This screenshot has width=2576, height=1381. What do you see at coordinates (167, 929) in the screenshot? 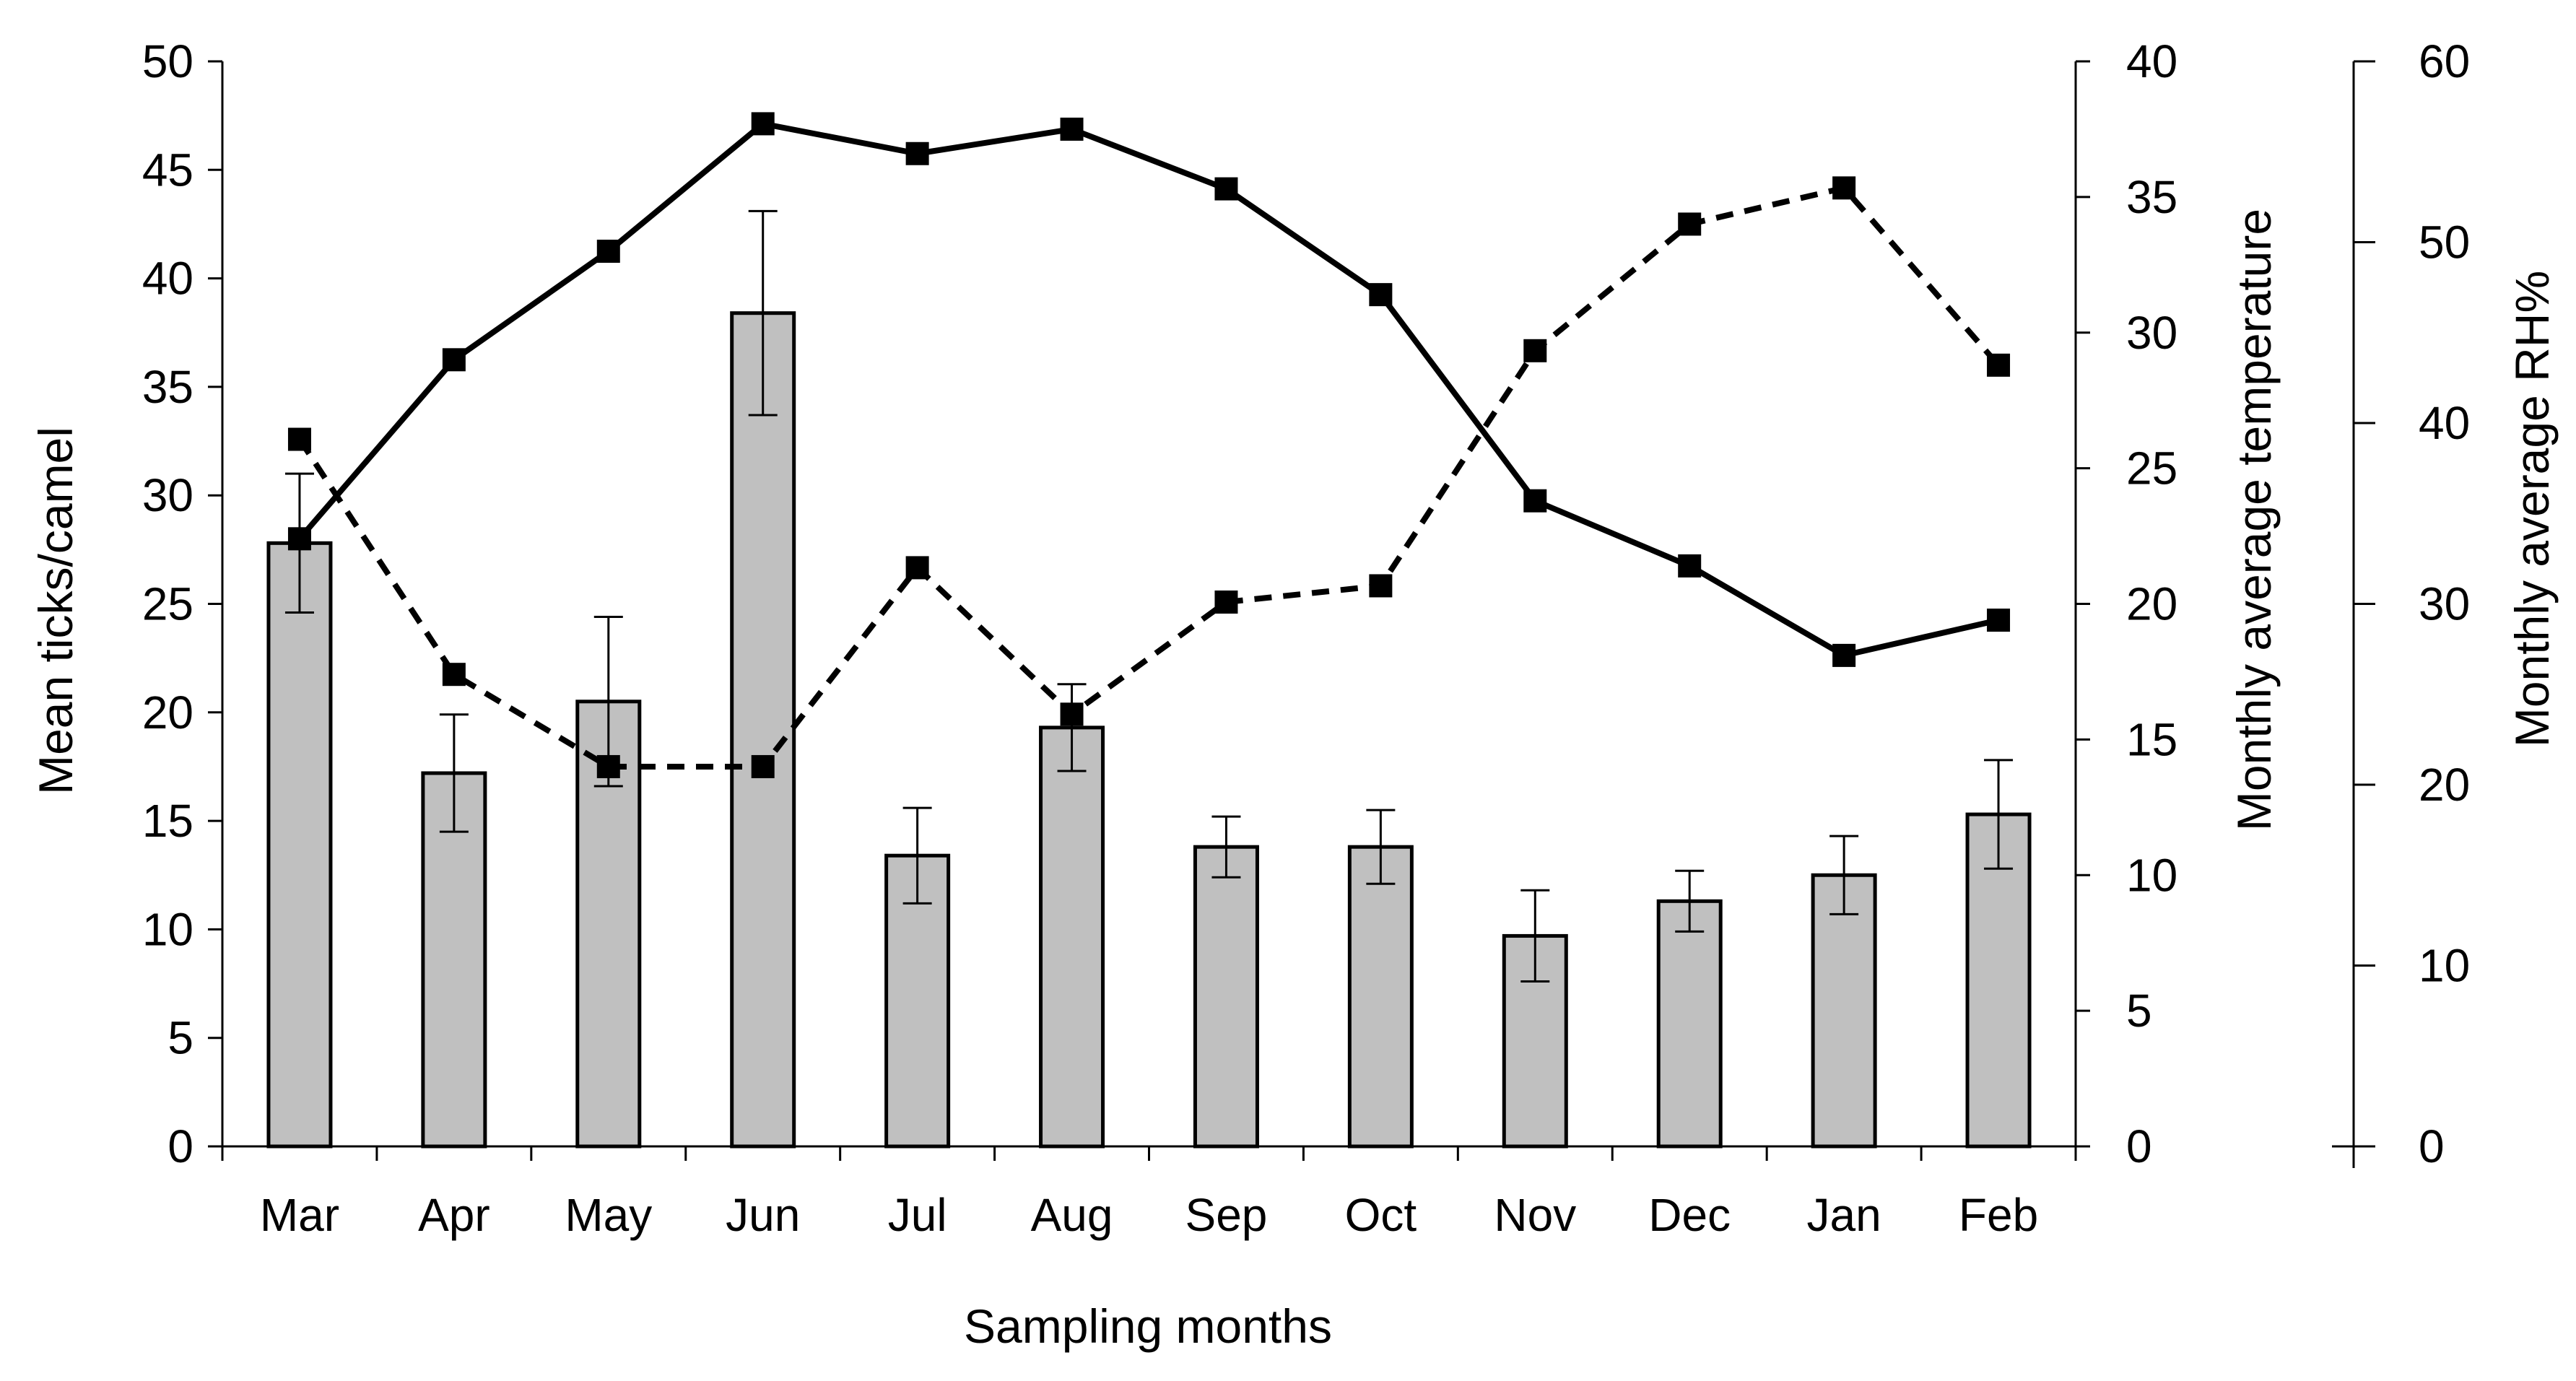
I see `left-tick-label: 10` at bounding box center [167, 929].